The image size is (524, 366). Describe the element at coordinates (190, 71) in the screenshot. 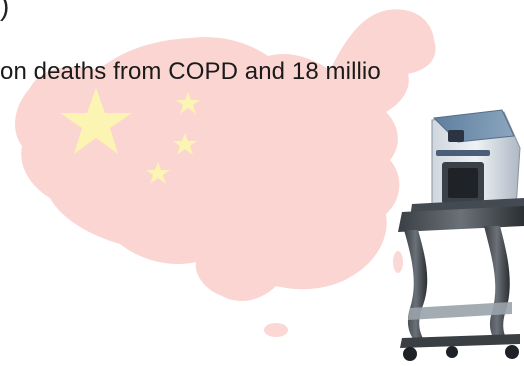

I see `slide-headline: on deaths from COPD and 18 millio` at that location.